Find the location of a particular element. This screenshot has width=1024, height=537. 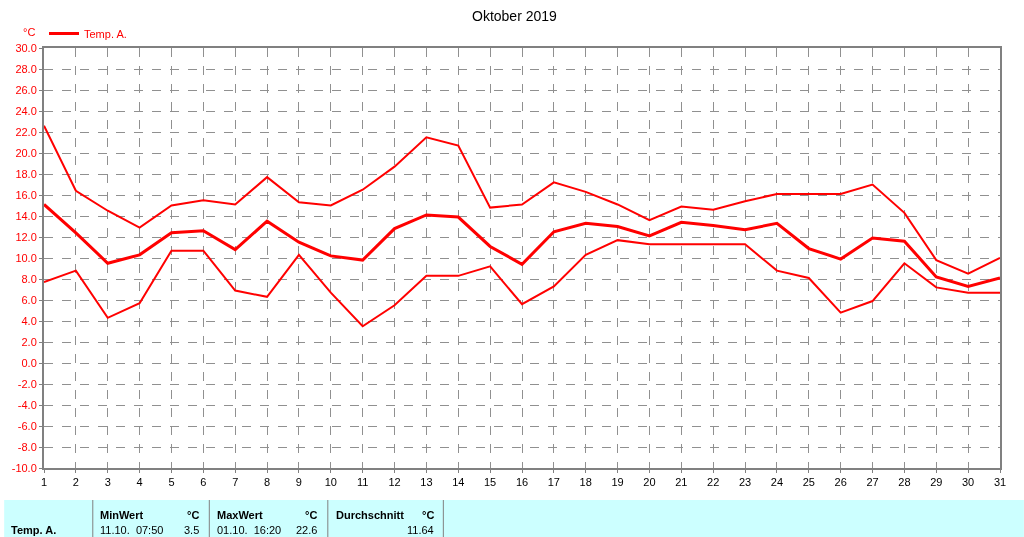

text: Temp. A. is located at coordinates (34, 530).